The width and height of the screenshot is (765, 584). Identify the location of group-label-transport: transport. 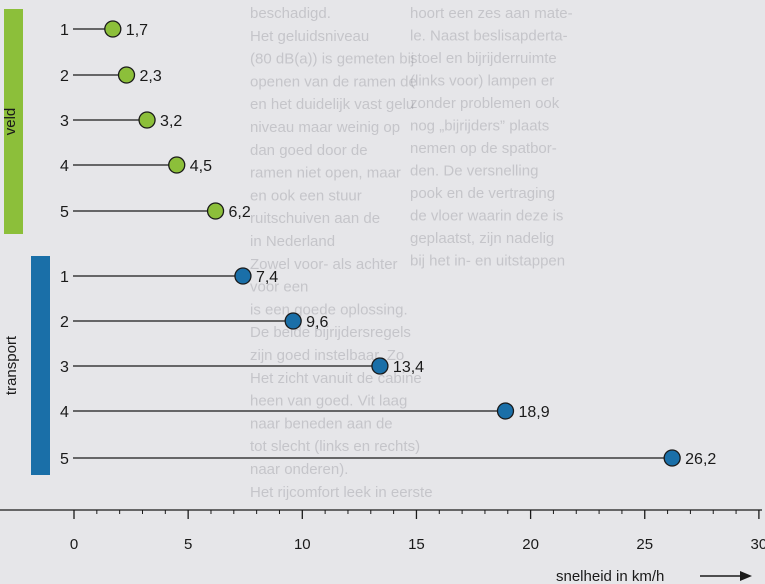
(11, 365).